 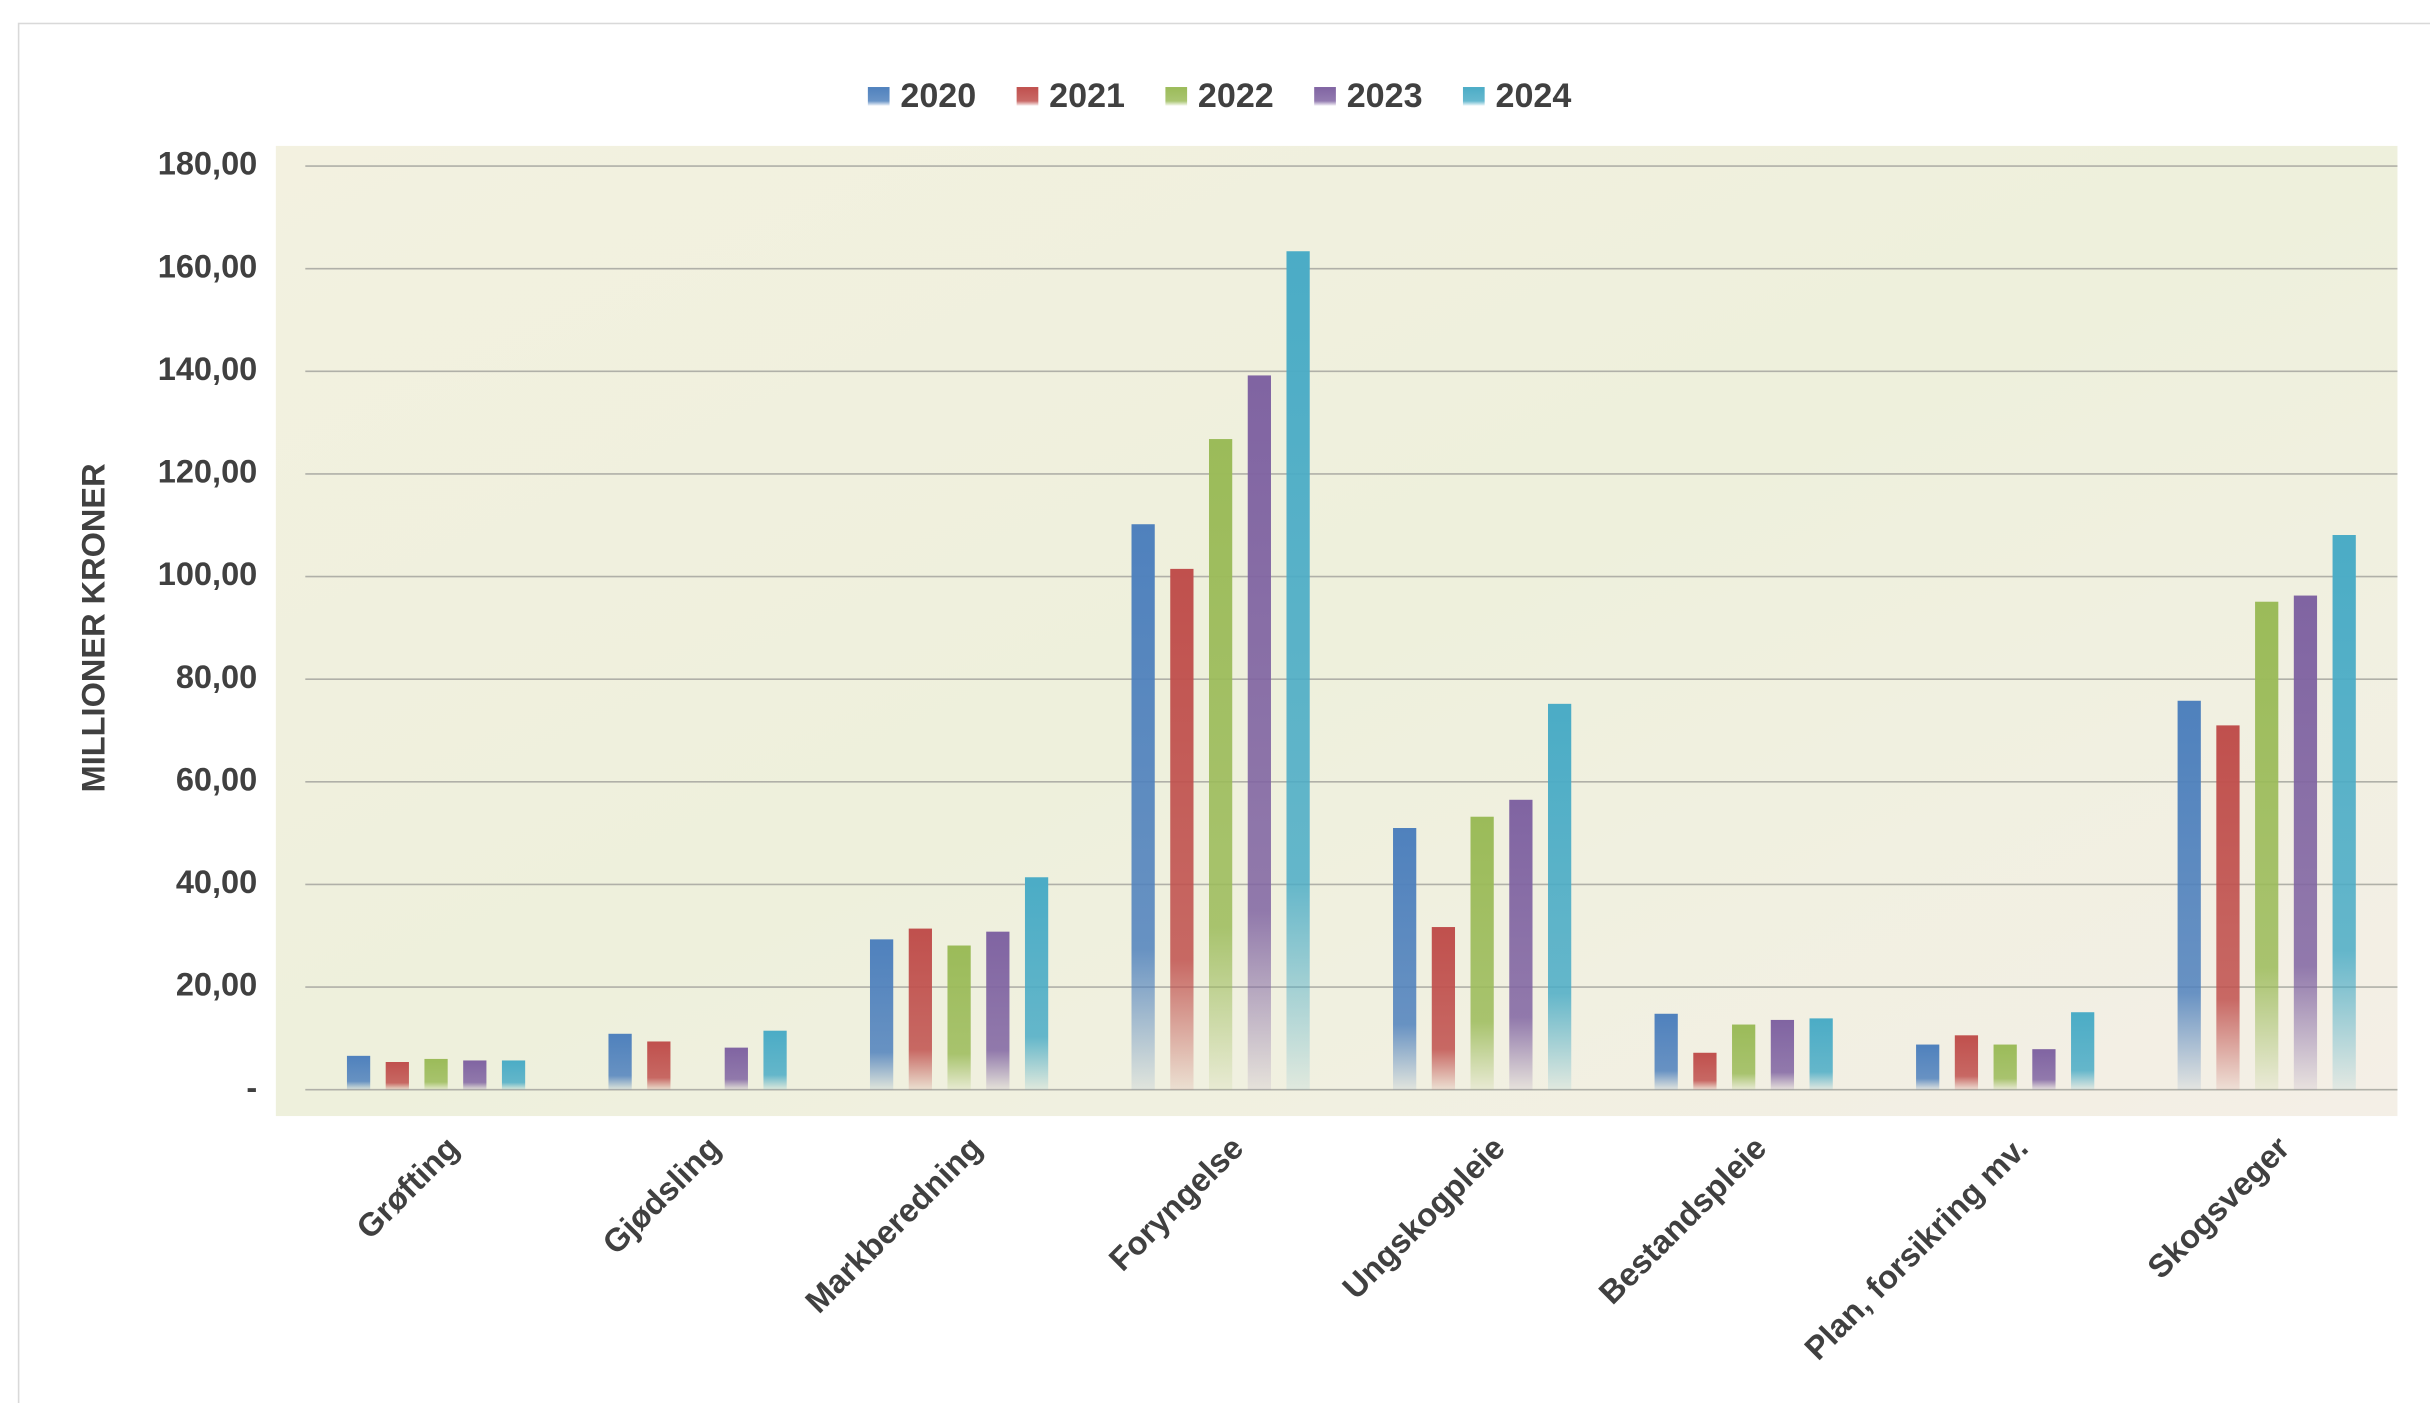 I want to click on y-tick-label: 140,00, so click(x=208, y=369).